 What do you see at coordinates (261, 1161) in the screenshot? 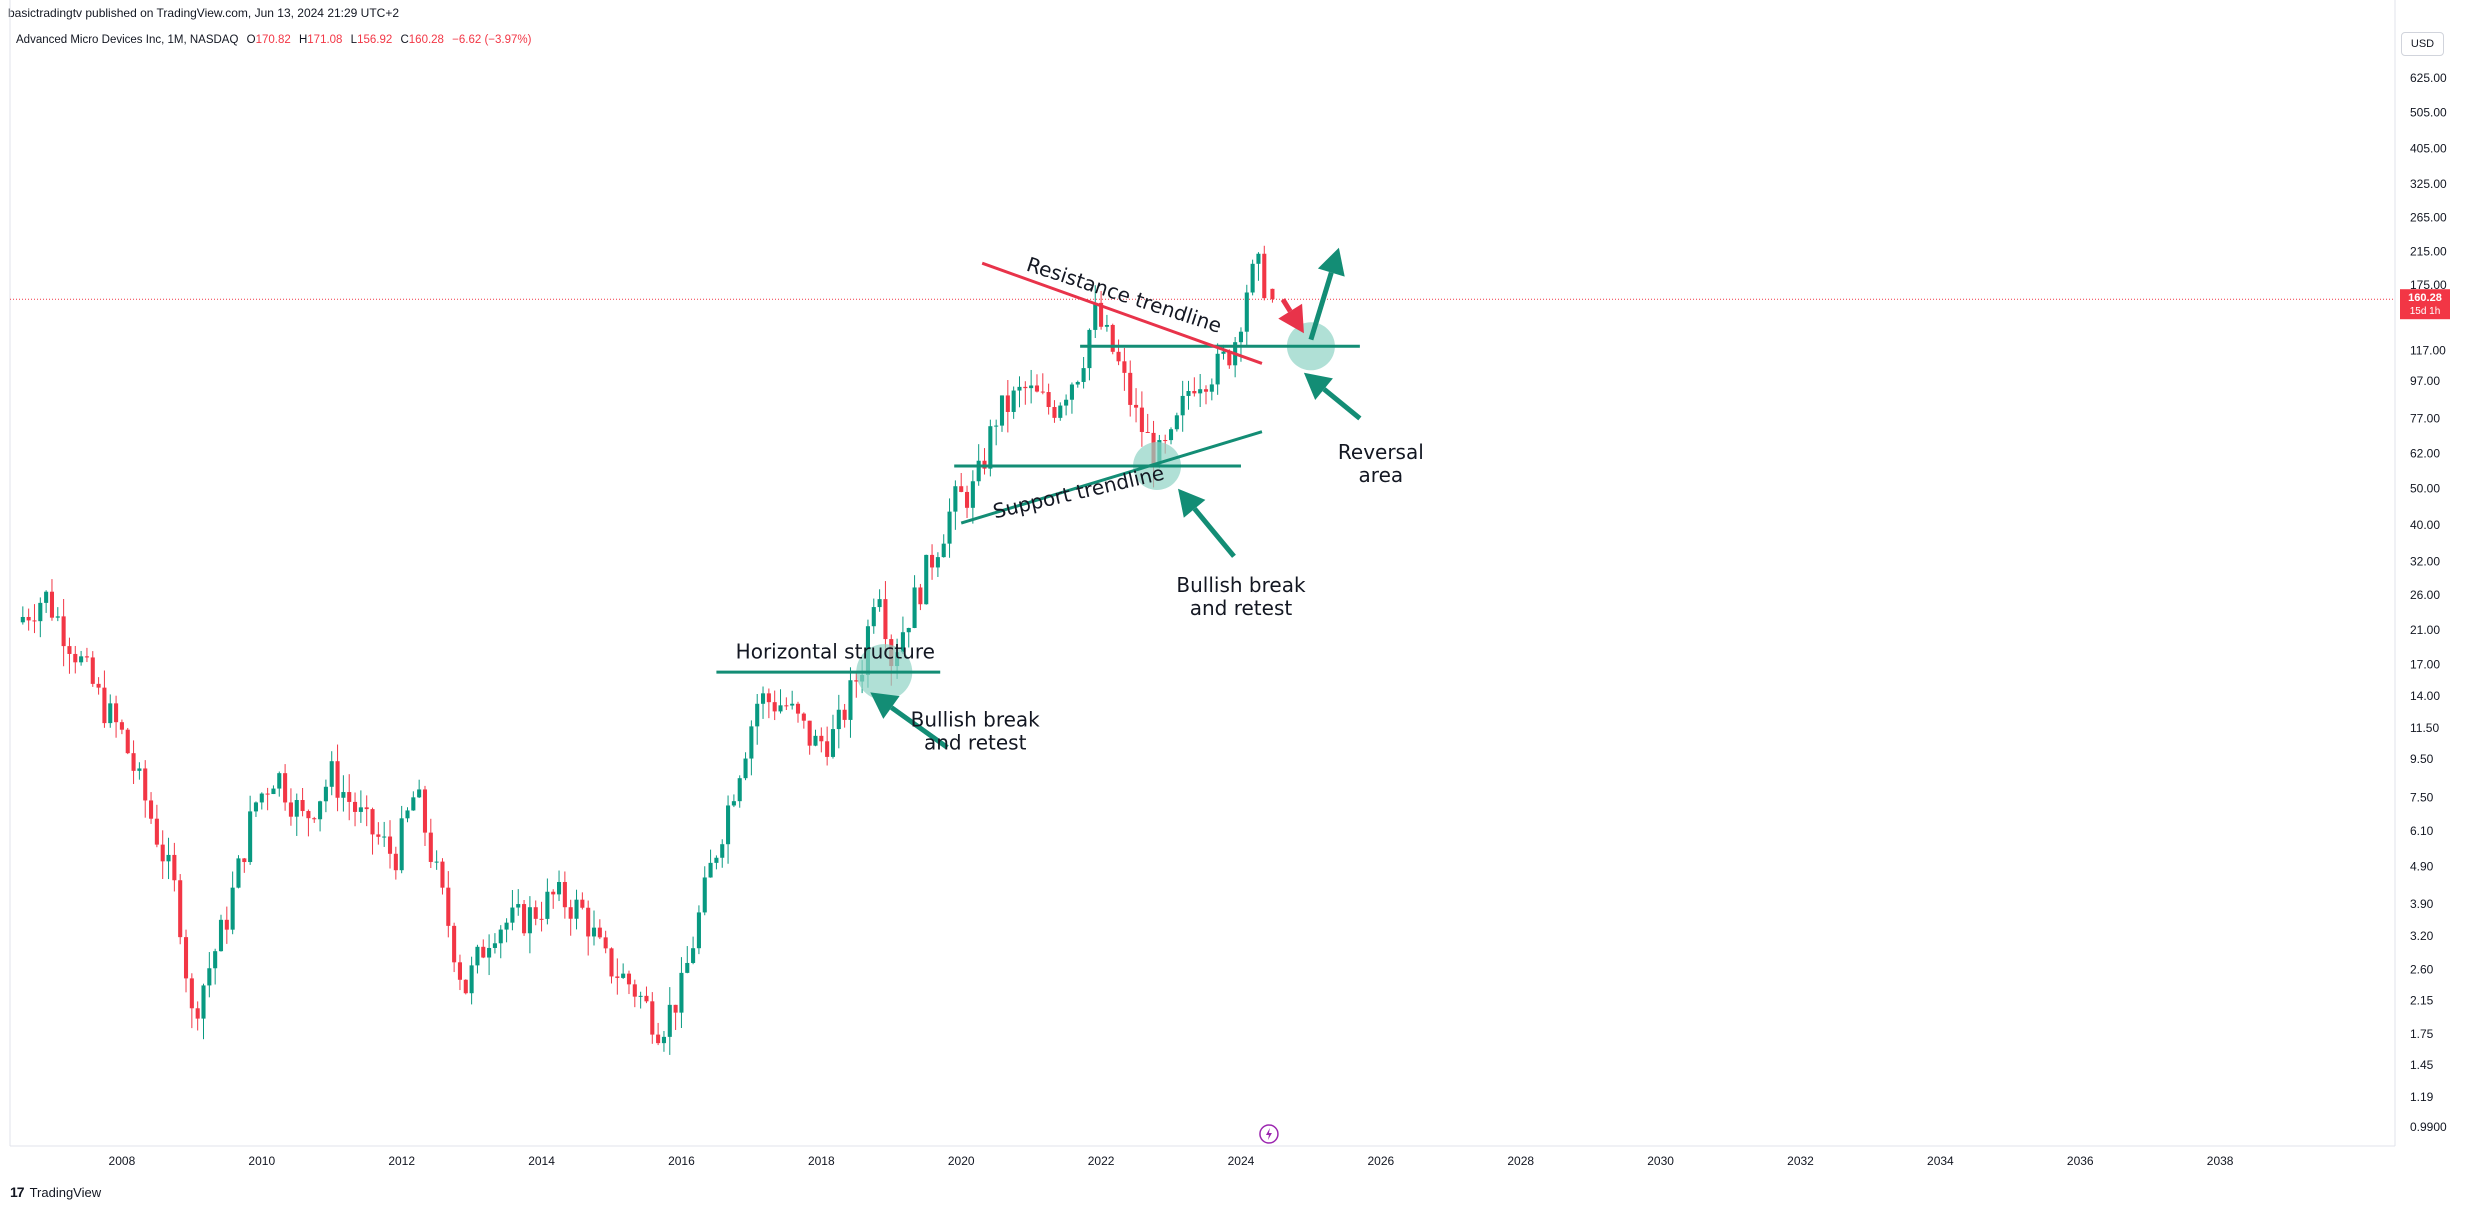
I see `x-tick-label: 2010` at bounding box center [261, 1161].